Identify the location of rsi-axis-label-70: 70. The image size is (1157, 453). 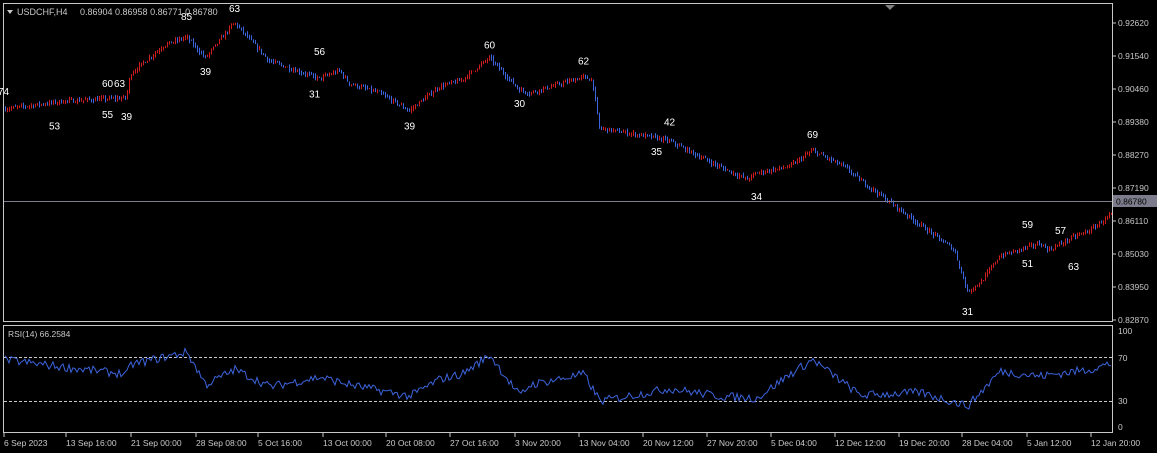
(1123, 358).